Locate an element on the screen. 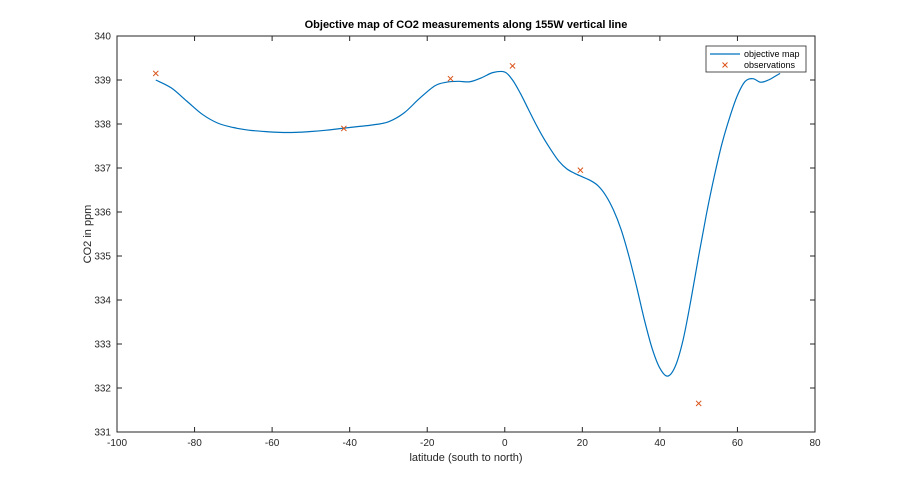 This screenshot has height=485, width=899. x-tick-label: -100 is located at coordinates (117, 443).